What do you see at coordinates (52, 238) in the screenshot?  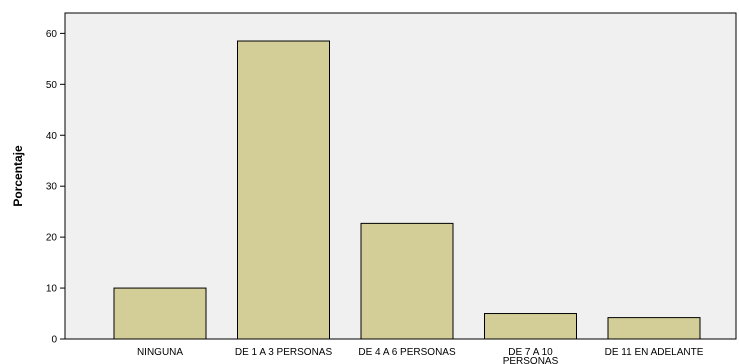 I see `y-tick-label: 20` at bounding box center [52, 238].